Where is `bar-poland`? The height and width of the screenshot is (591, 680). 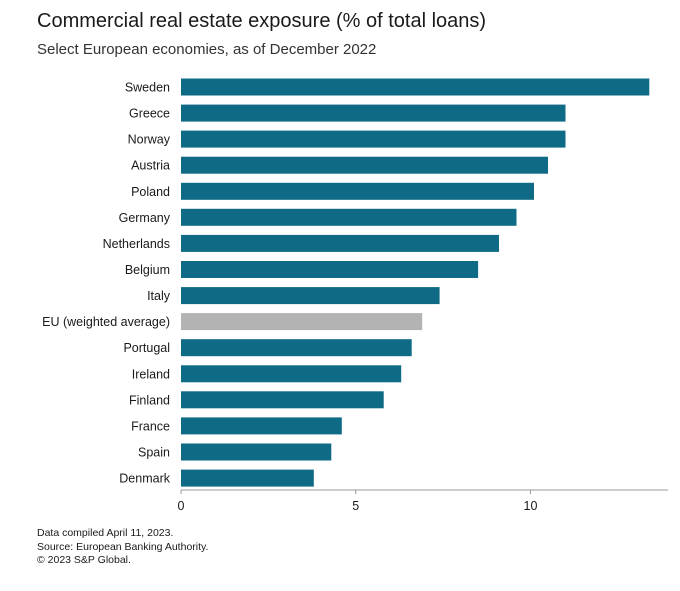
bar-poland is located at coordinates (357, 191).